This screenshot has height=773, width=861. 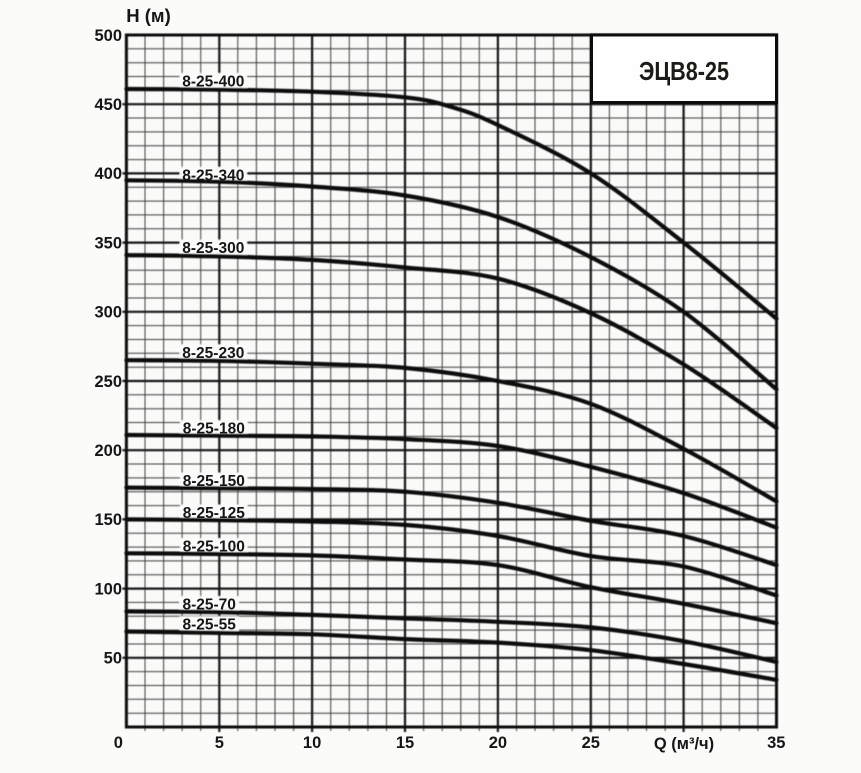 What do you see at coordinates (498, 743) in the screenshot?
I see `svg-text: 20` at bounding box center [498, 743].